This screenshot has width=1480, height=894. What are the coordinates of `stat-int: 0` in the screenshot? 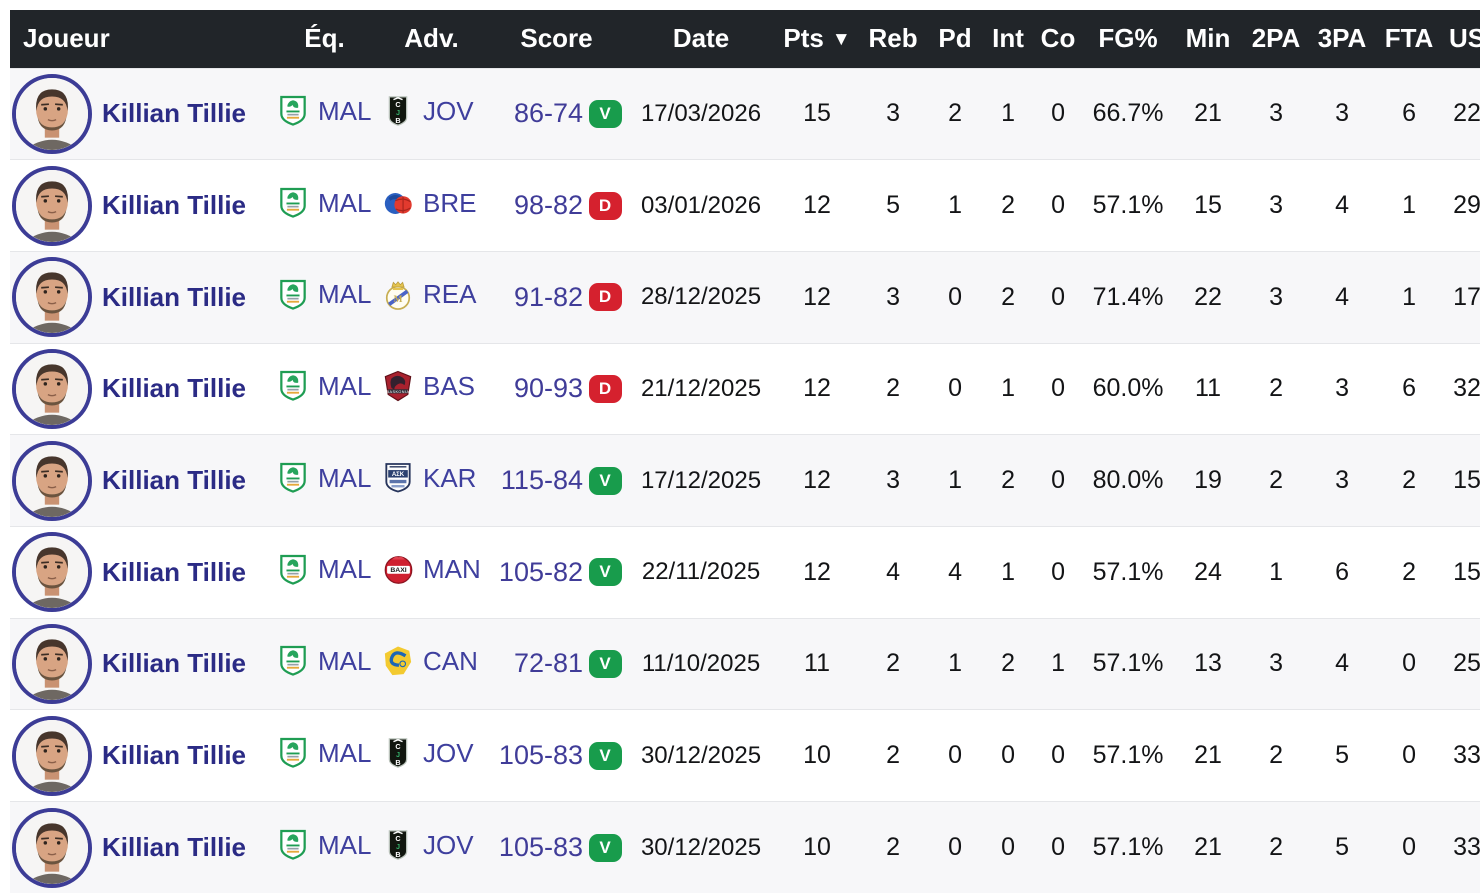 It's located at (1008, 847).